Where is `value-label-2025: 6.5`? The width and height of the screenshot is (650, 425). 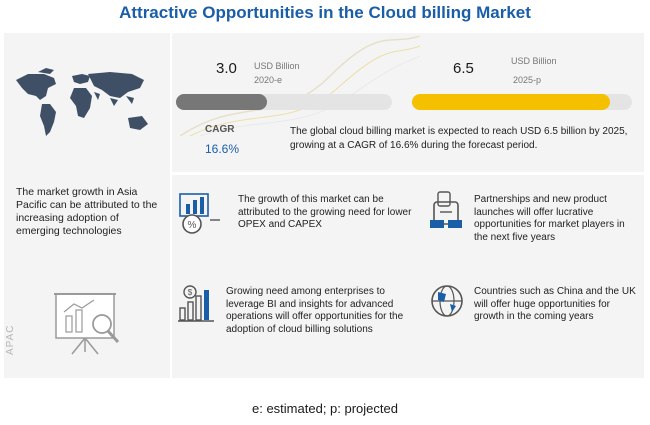 value-label-2025: 6.5 is located at coordinates (463, 68).